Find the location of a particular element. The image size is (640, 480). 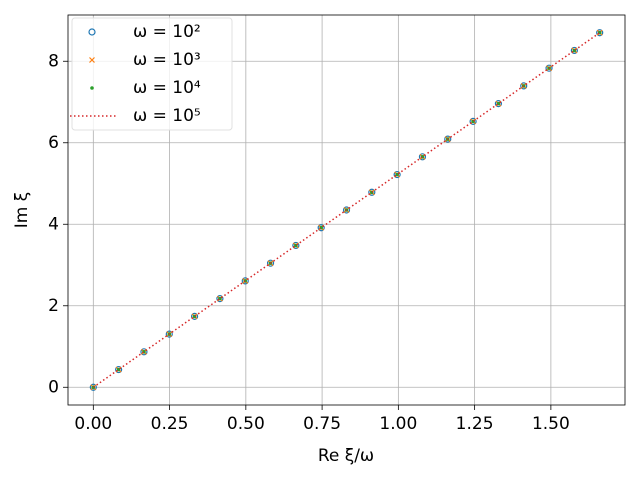

x-tick-label: 1.00 is located at coordinates (398, 424).